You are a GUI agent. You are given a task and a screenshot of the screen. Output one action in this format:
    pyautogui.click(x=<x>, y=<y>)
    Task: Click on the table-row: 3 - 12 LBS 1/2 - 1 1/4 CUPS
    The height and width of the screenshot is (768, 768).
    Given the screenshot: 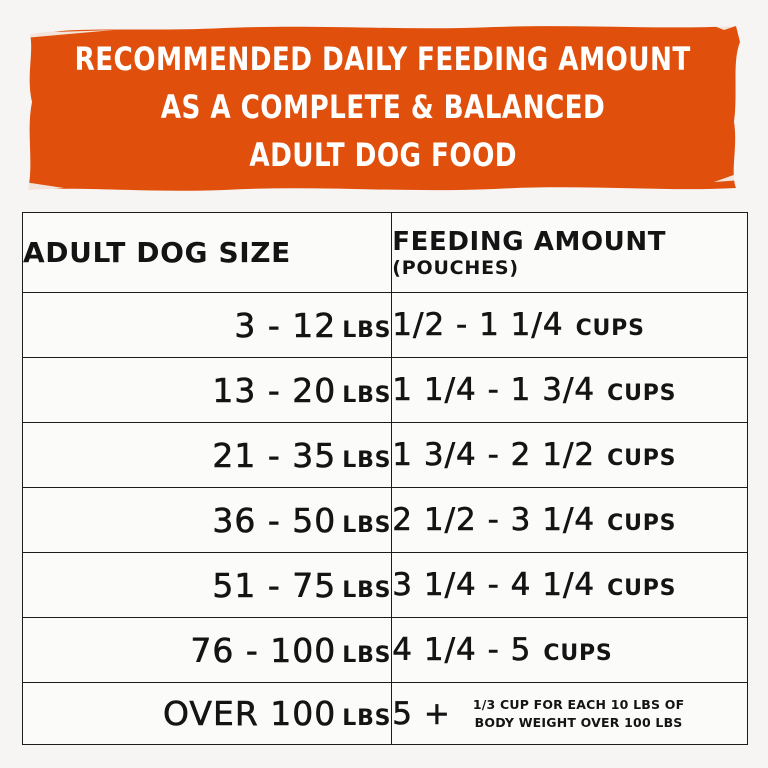 What is the action you would take?
    pyautogui.click(x=384, y=325)
    